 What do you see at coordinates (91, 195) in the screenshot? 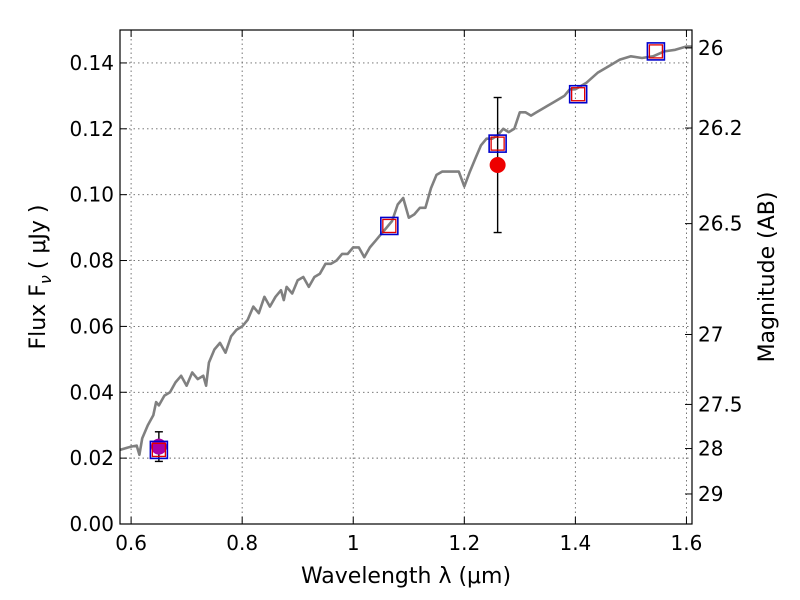
I see `y-tick-label: 0.10` at bounding box center [91, 195].